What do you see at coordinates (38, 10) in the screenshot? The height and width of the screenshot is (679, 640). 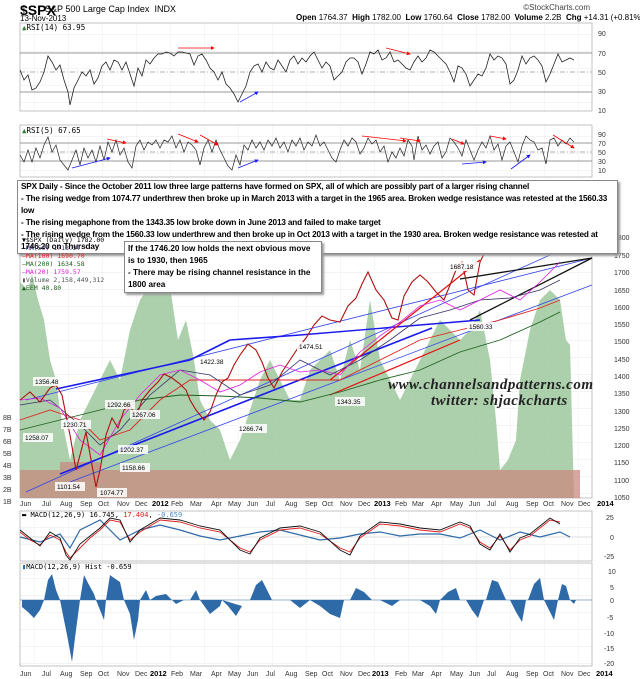 I see `symbol: $SPX` at bounding box center [38, 10].